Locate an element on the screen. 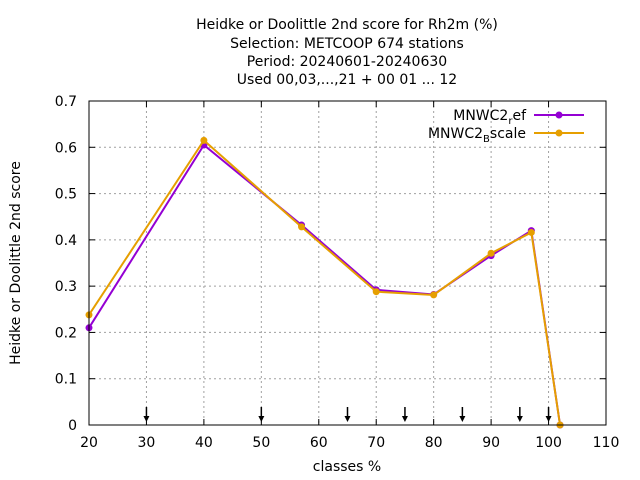  x-tick-label: 100 is located at coordinates (548, 443).